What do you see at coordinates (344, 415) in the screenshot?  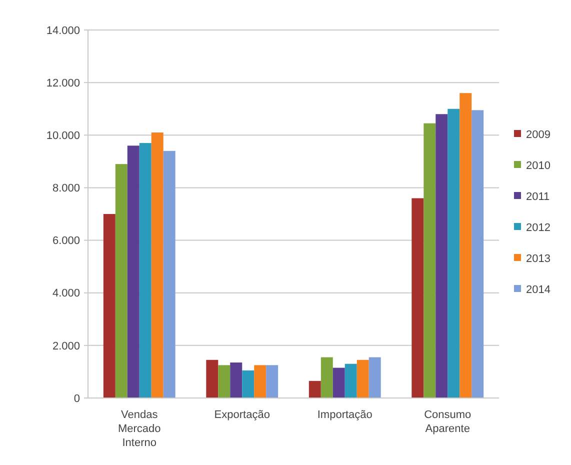 I see `x-tick-label: Importação` at bounding box center [344, 415].